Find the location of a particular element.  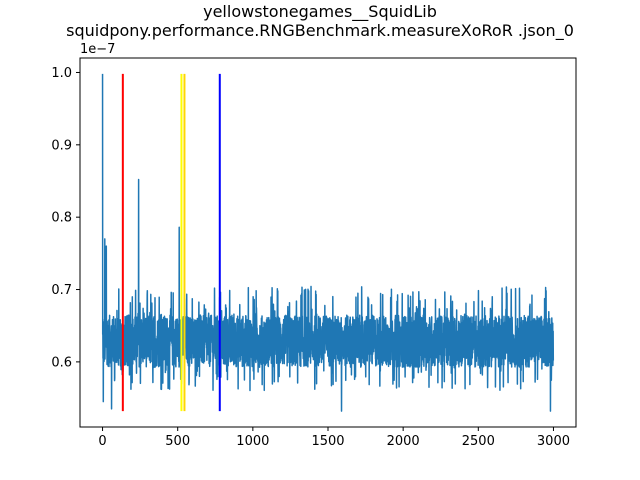

vertical-markers is located at coordinates (171, 242).